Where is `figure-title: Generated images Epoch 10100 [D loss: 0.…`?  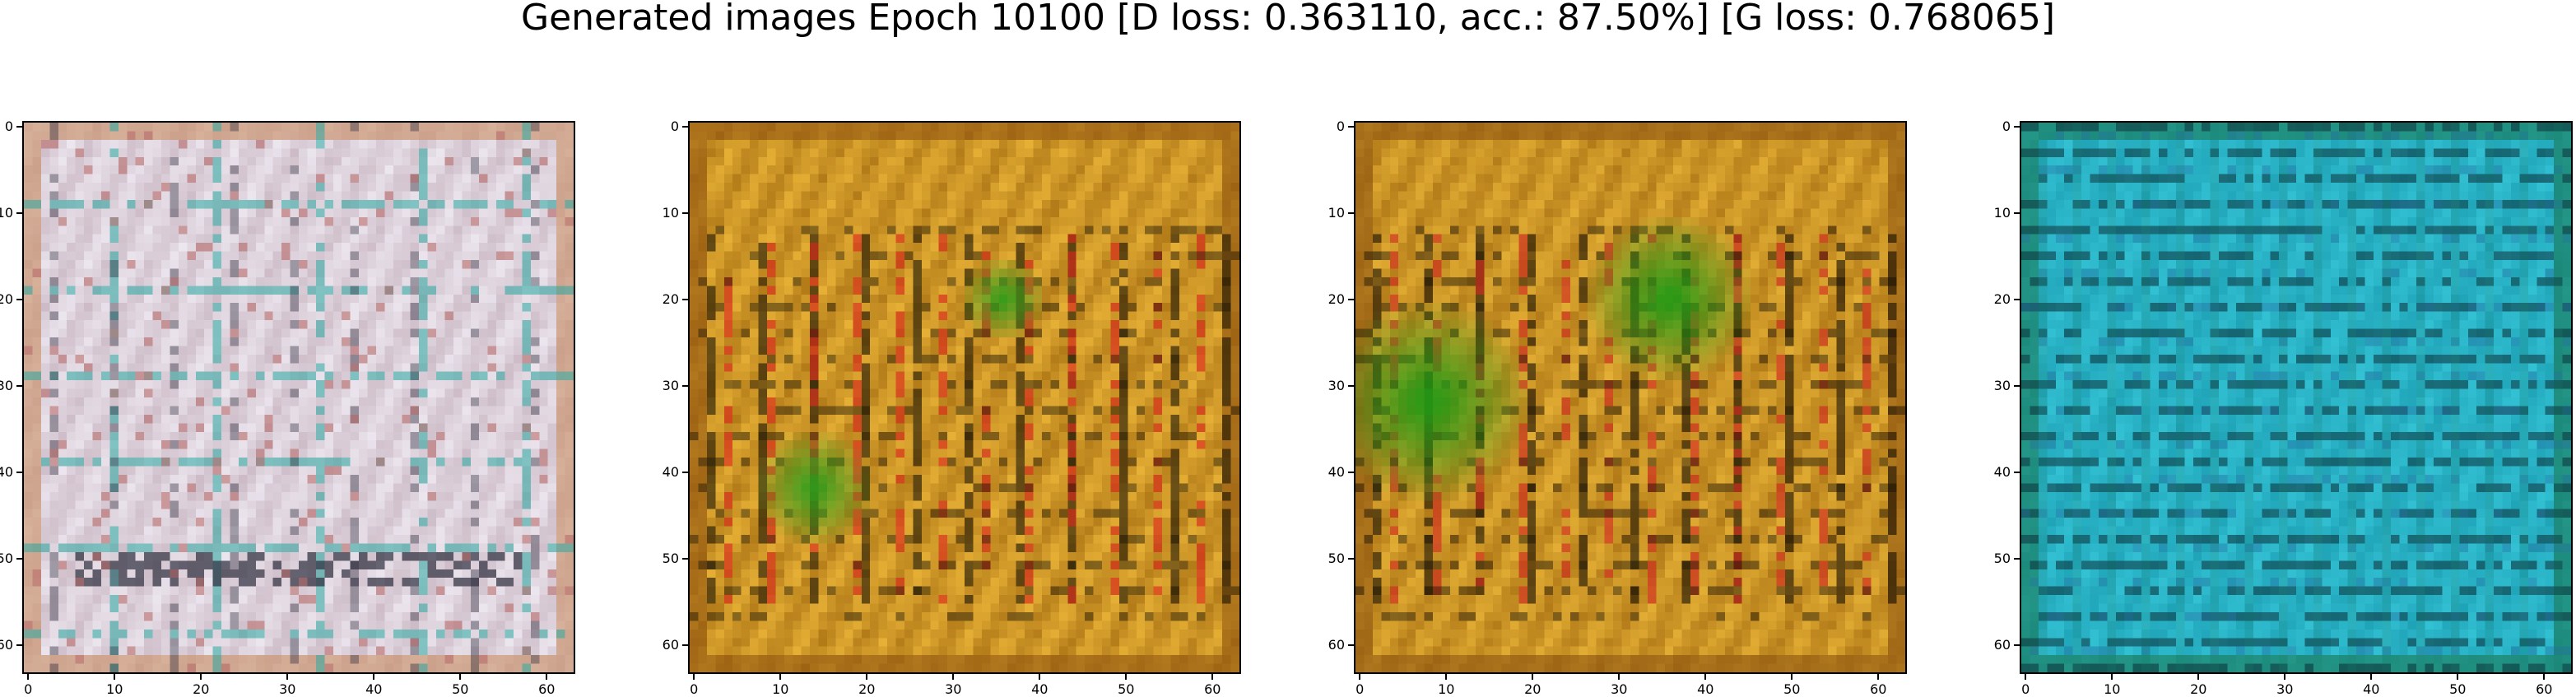
figure-title: Generated images Epoch 10100 [D loss: 0.… is located at coordinates (1288, 19).